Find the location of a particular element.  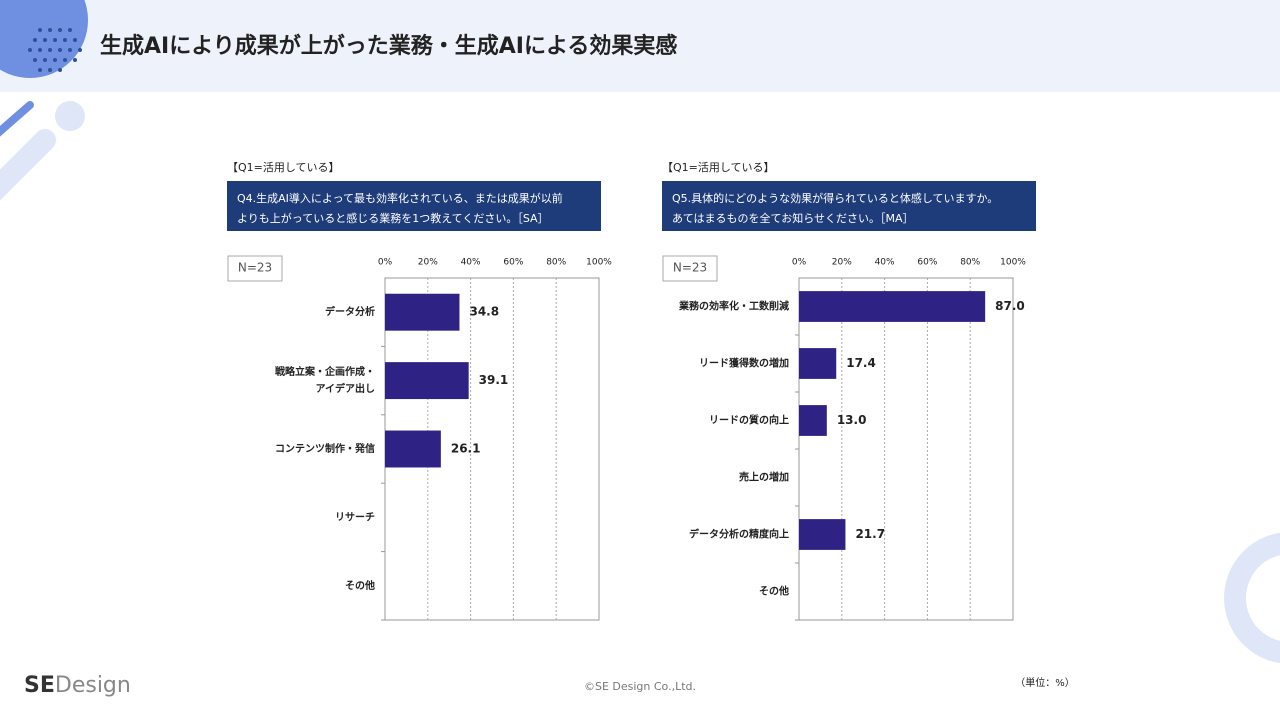

value-label: 13.0 is located at coordinates (852, 420).